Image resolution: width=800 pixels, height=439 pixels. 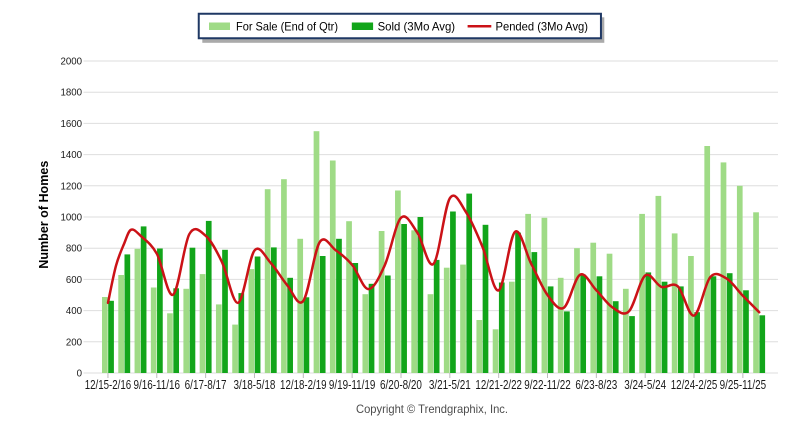 What do you see at coordinates (108, 385) in the screenshot?
I see `svg-text: 12/15-2/16` at bounding box center [108, 385].